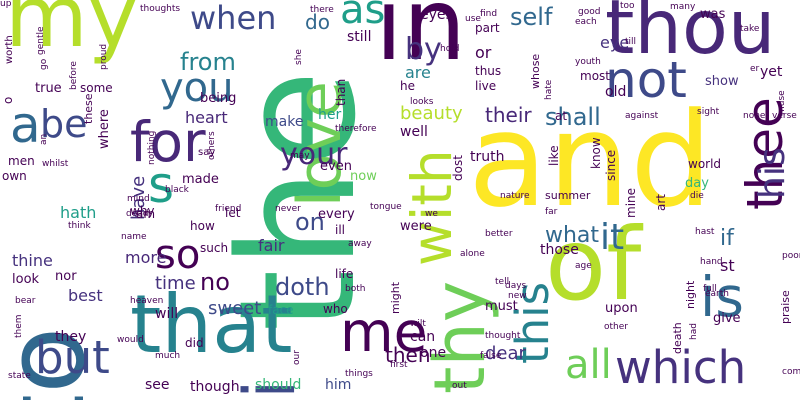 The height and width of the screenshot is (400, 800). I want to click on word-mind: mind, so click(138, 199).